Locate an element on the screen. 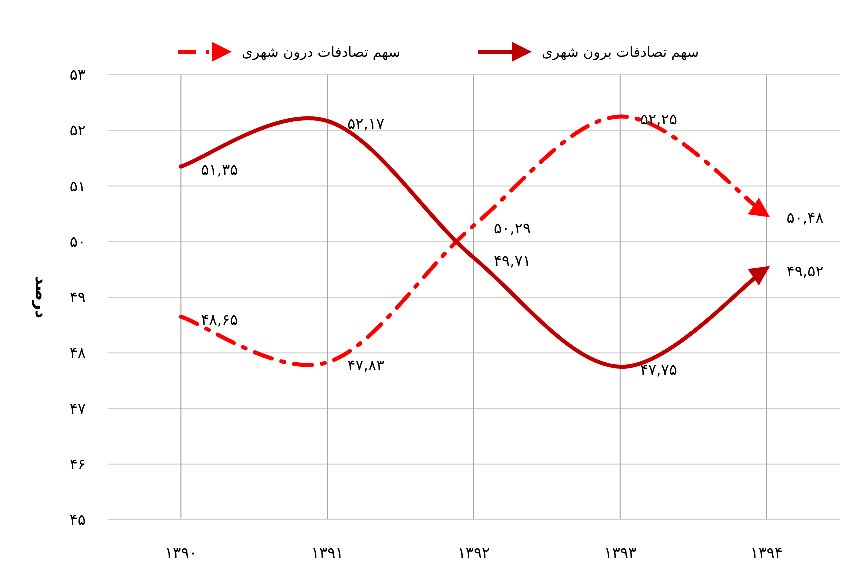  y-tick-label: ۴۷ is located at coordinates (78, 409).